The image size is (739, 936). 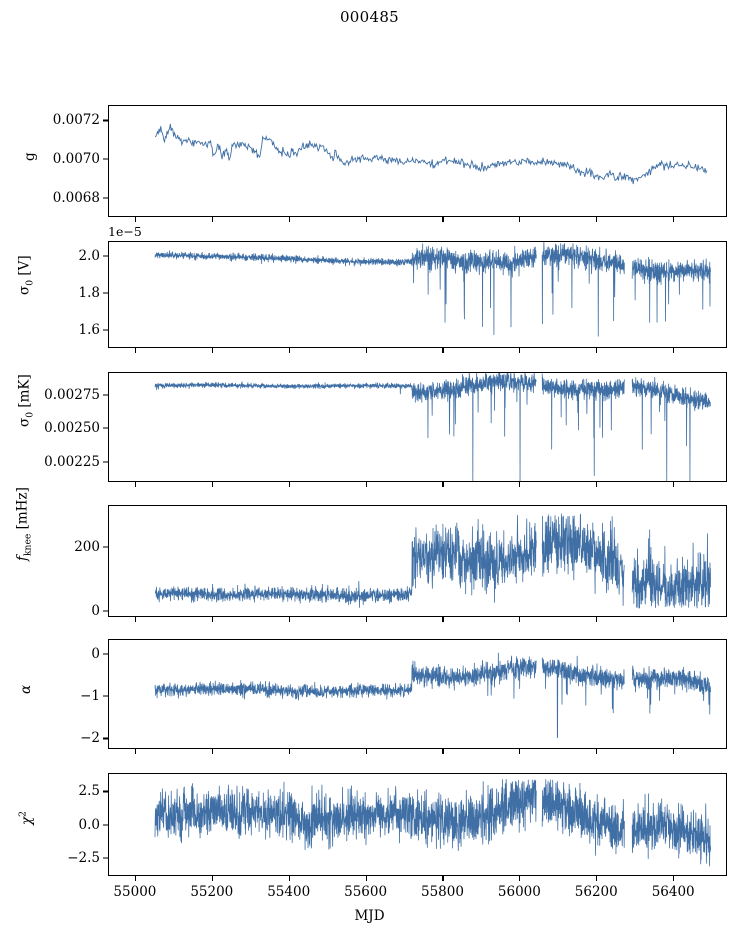 I want to click on y-tick-label: 1.8, so click(x=89, y=292).